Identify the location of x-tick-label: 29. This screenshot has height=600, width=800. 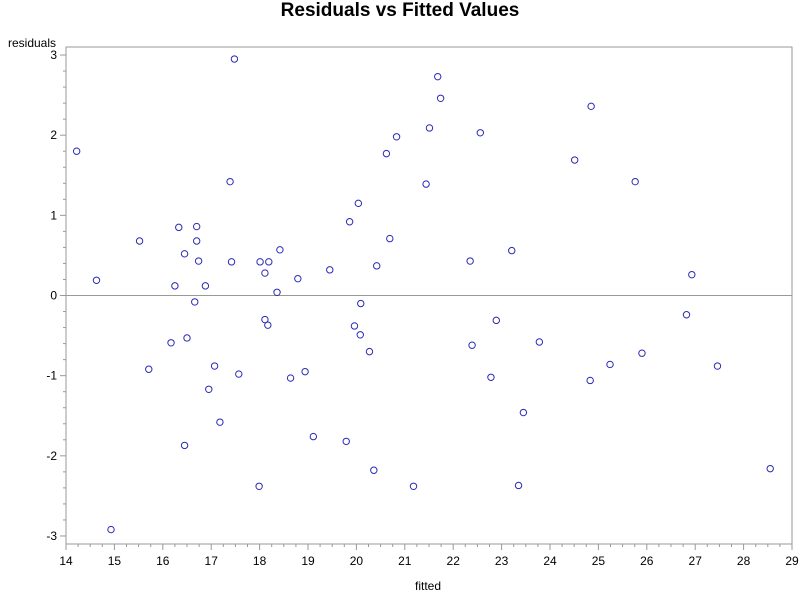
(792, 561).